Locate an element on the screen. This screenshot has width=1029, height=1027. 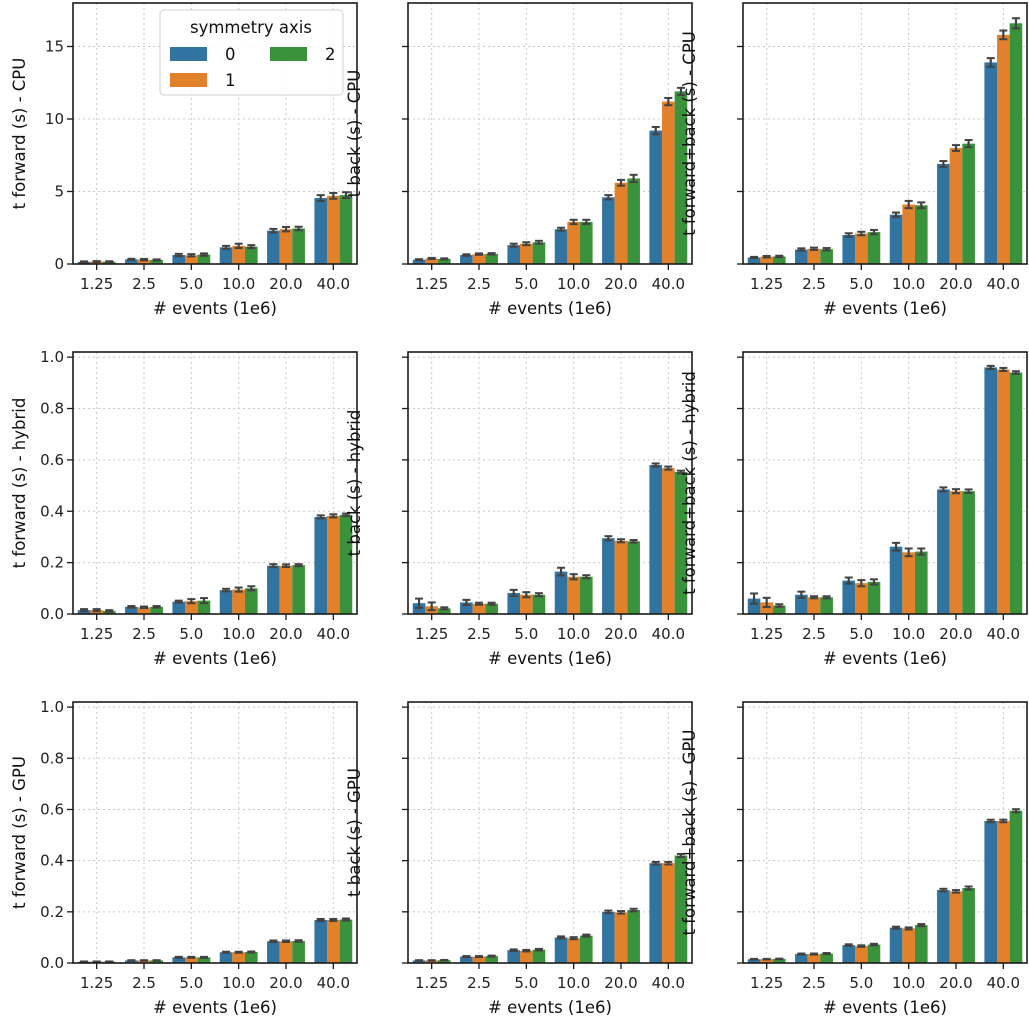
legend-label-2: 2 is located at coordinates (330, 54).